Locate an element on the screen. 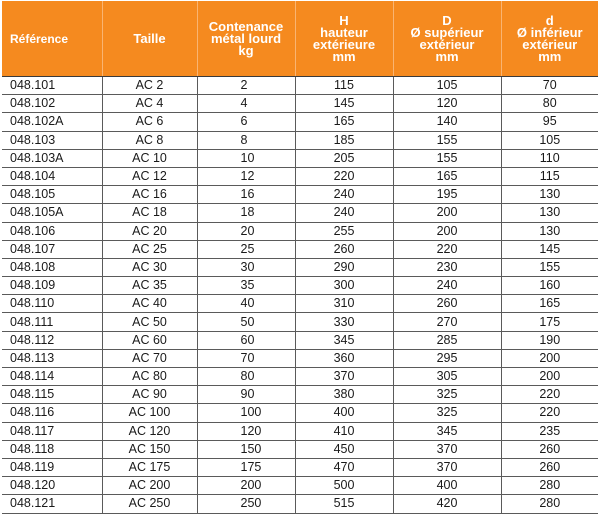 This screenshot has height=523, width=599. capacity-cell: 120 is located at coordinates (246, 431).